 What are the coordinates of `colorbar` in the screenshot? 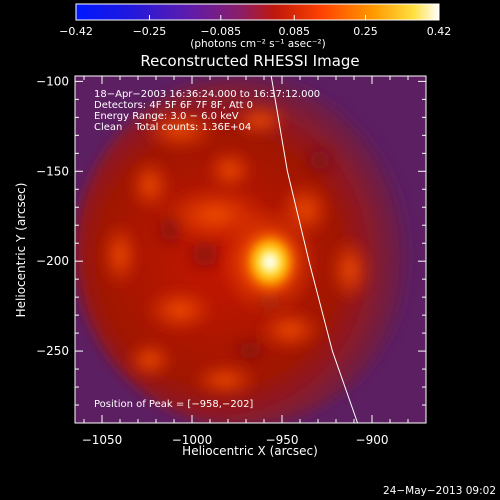 It's located at (257, 12).